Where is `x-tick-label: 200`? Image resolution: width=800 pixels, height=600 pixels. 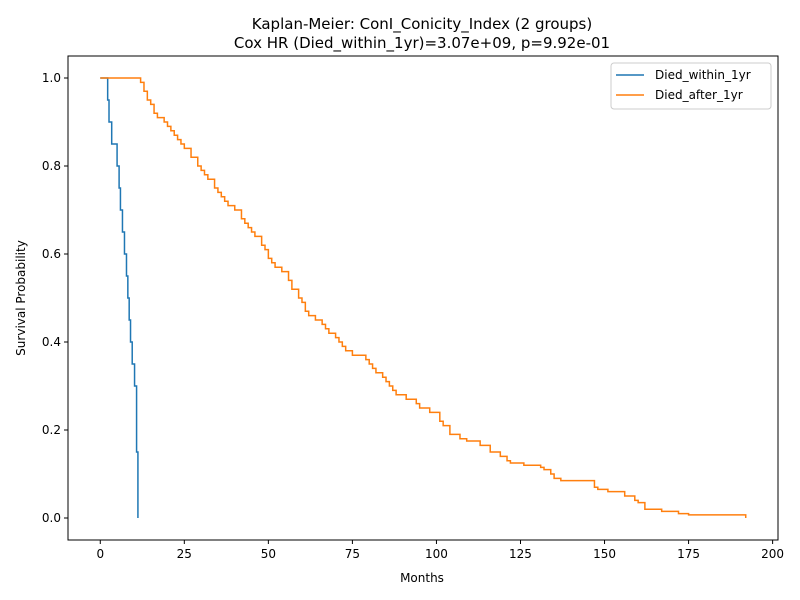
x-tick-label: 200 is located at coordinates (772, 554).